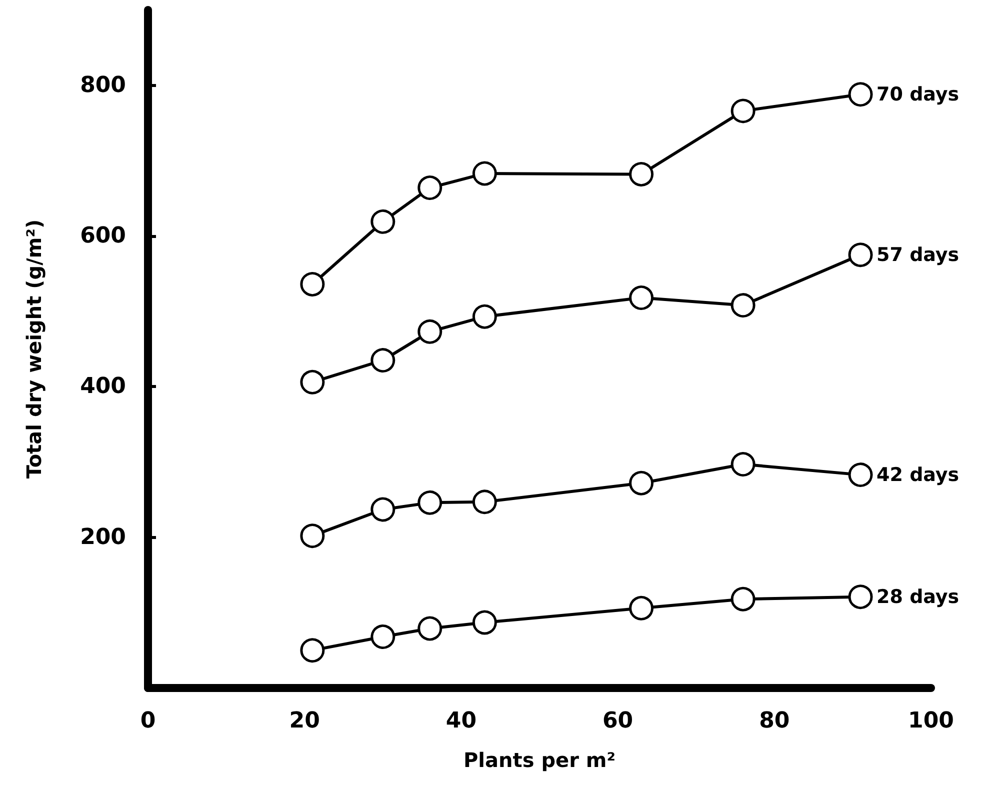  Describe the element at coordinates (931, 721) in the screenshot. I see `x-tick-label: 100` at that location.